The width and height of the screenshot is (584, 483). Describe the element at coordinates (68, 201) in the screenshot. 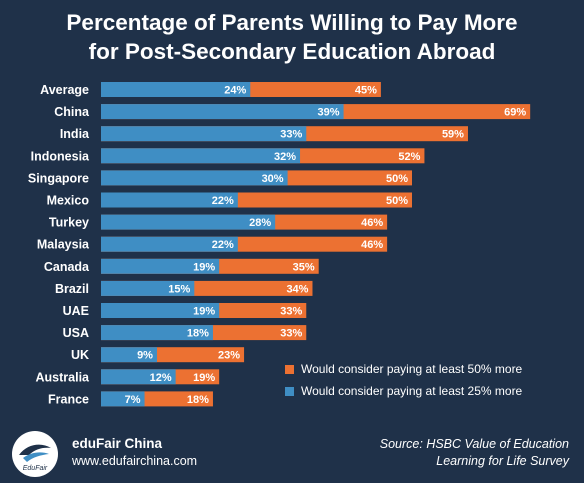

I see `category-label-mexico: Mexico` at that location.